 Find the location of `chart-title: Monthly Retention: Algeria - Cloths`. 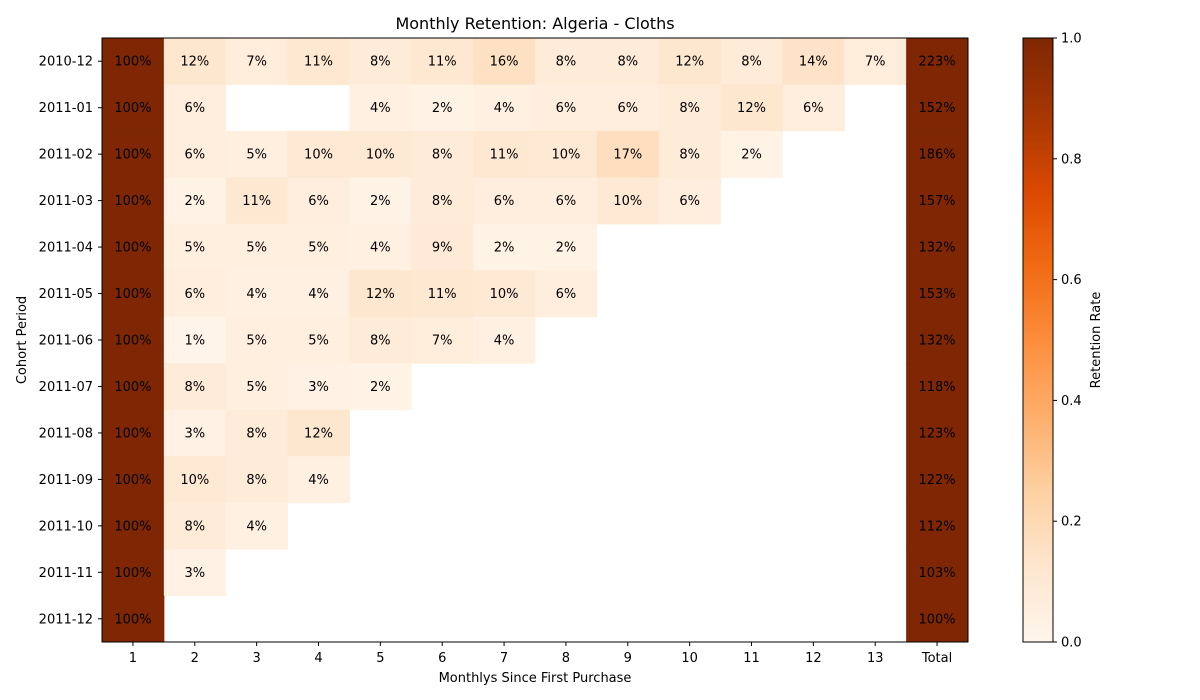

chart-title: Monthly Retention: Algeria - Cloths is located at coordinates (534, 23).